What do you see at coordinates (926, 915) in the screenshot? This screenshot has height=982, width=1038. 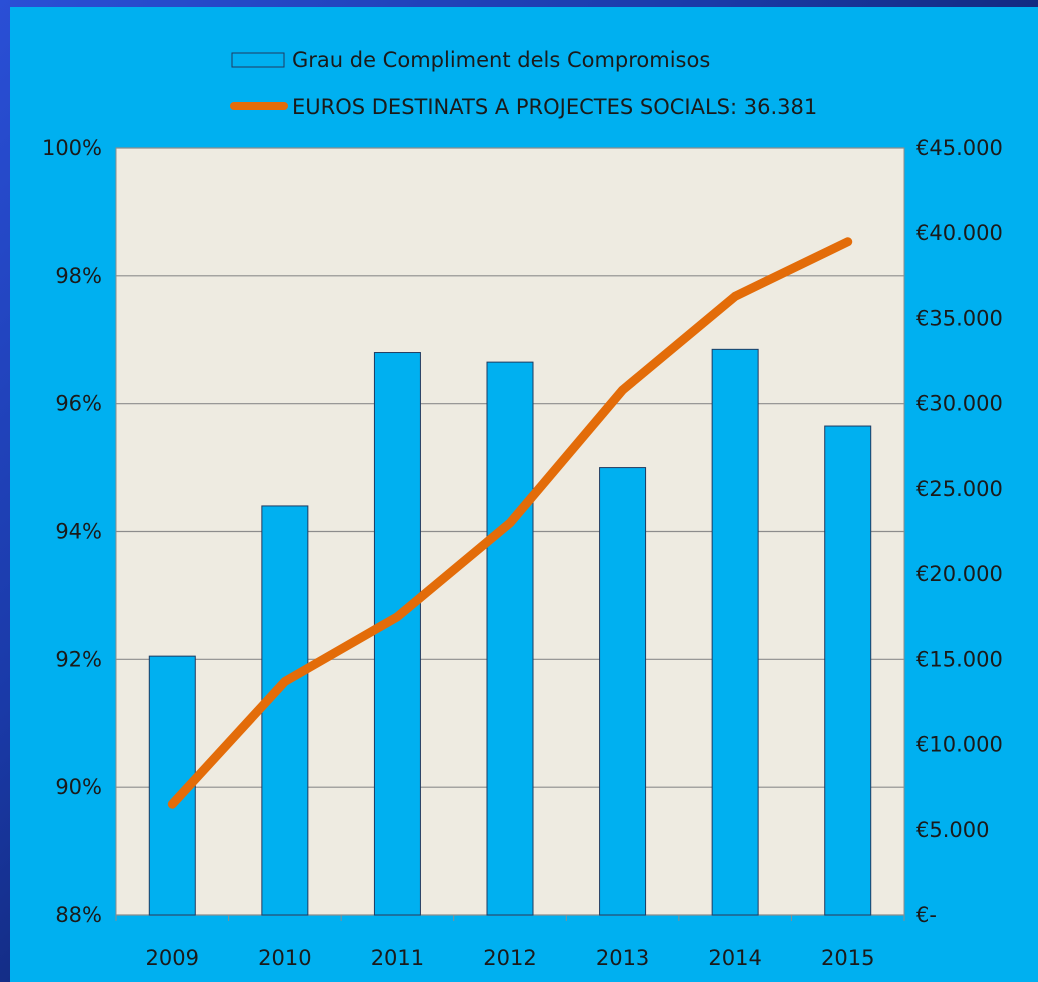 I see `right-tick-label: €-` at bounding box center [926, 915].